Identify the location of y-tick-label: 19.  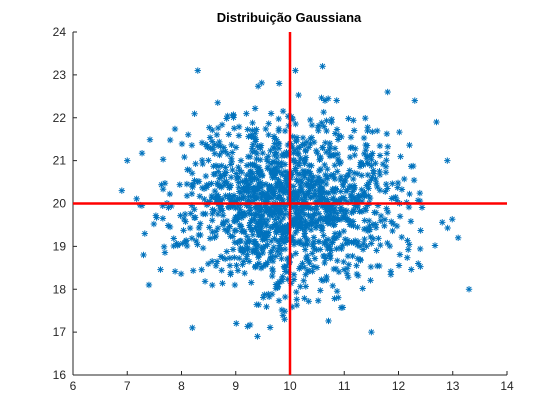
(60, 246).